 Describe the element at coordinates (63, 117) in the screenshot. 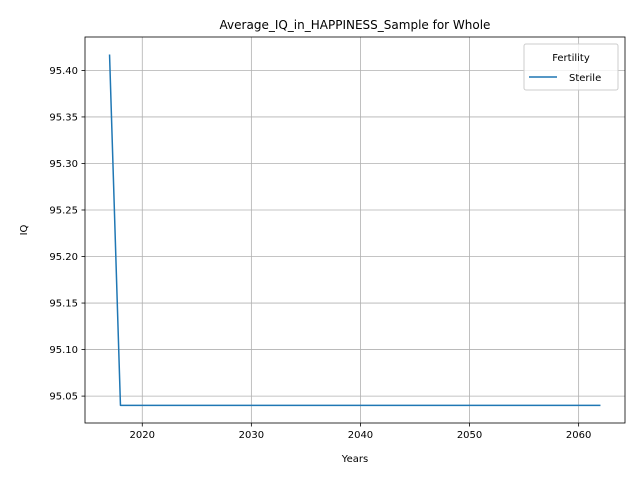

I see `y-tick-label: 95.35` at that location.